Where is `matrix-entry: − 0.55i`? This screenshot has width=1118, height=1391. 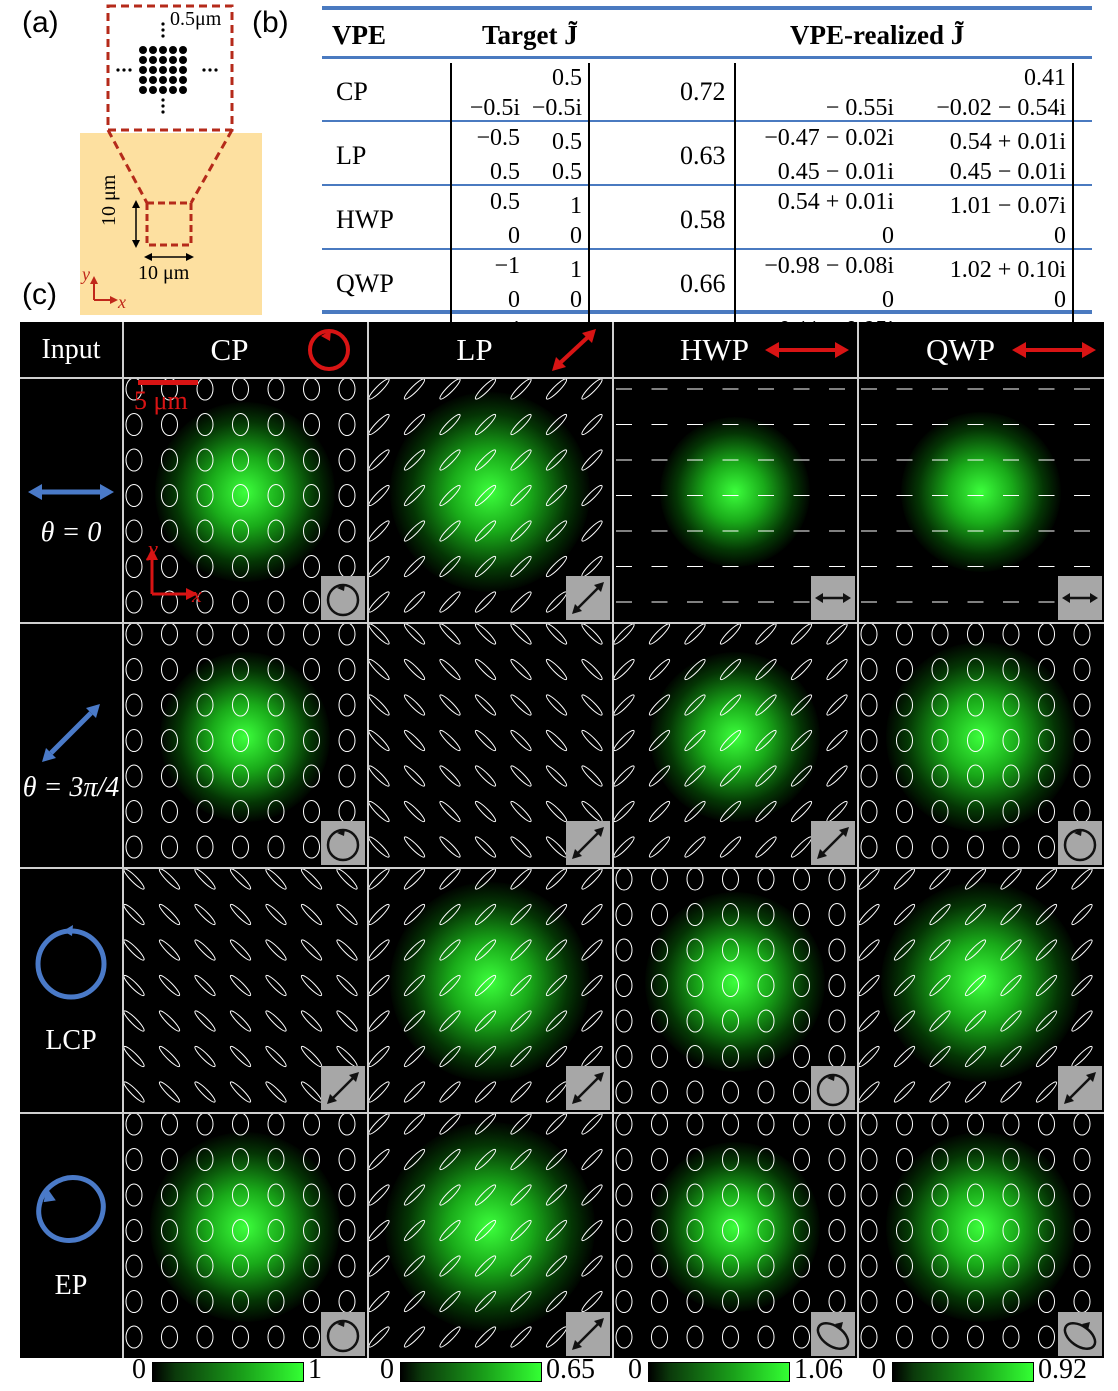
matrix-entry: − 0.55i is located at coordinates (859, 108).